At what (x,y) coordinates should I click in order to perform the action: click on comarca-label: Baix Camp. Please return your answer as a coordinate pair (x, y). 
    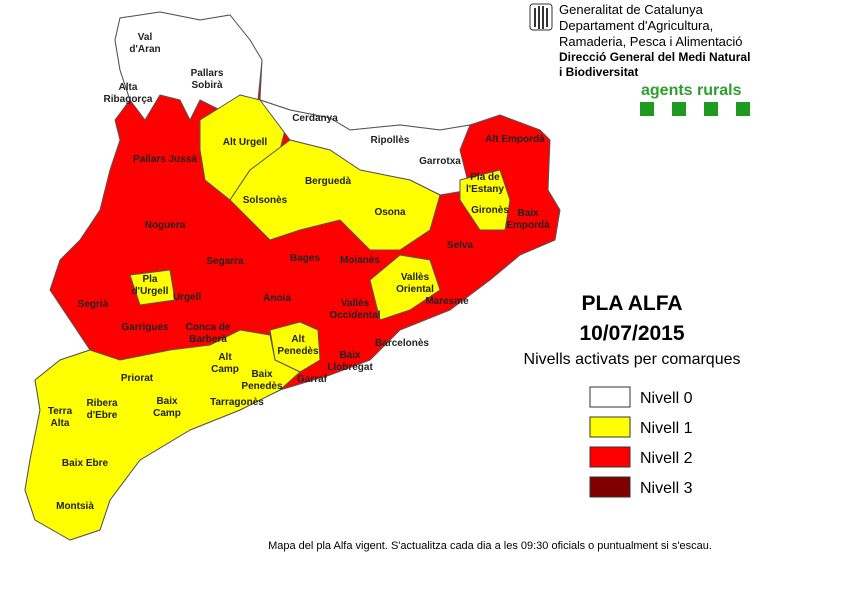
    Looking at the image, I should click on (167, 407).